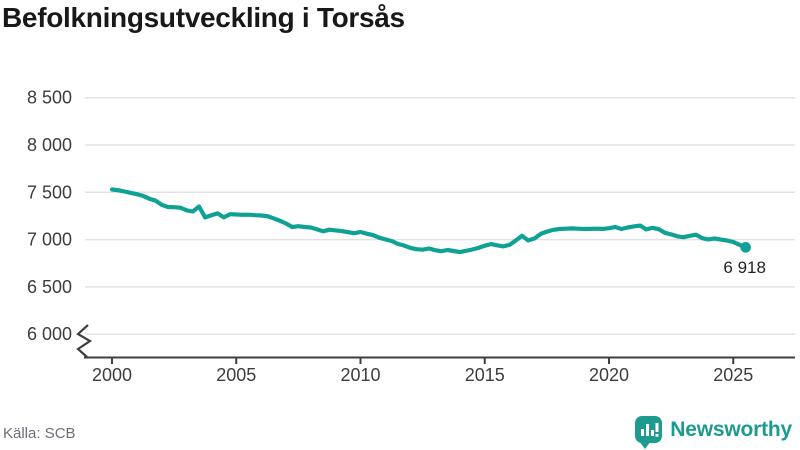 The height and width of the screenshot is (450, 800). I want to click on series-end-value-label: 6 918, so click(744, 267).